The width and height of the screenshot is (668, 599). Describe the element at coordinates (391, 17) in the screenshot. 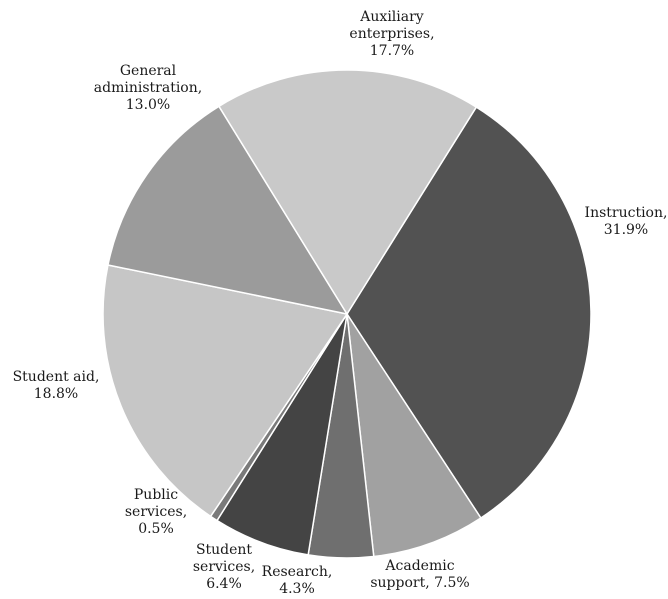

I see `slice-label-line: Auxiliary` at that location.